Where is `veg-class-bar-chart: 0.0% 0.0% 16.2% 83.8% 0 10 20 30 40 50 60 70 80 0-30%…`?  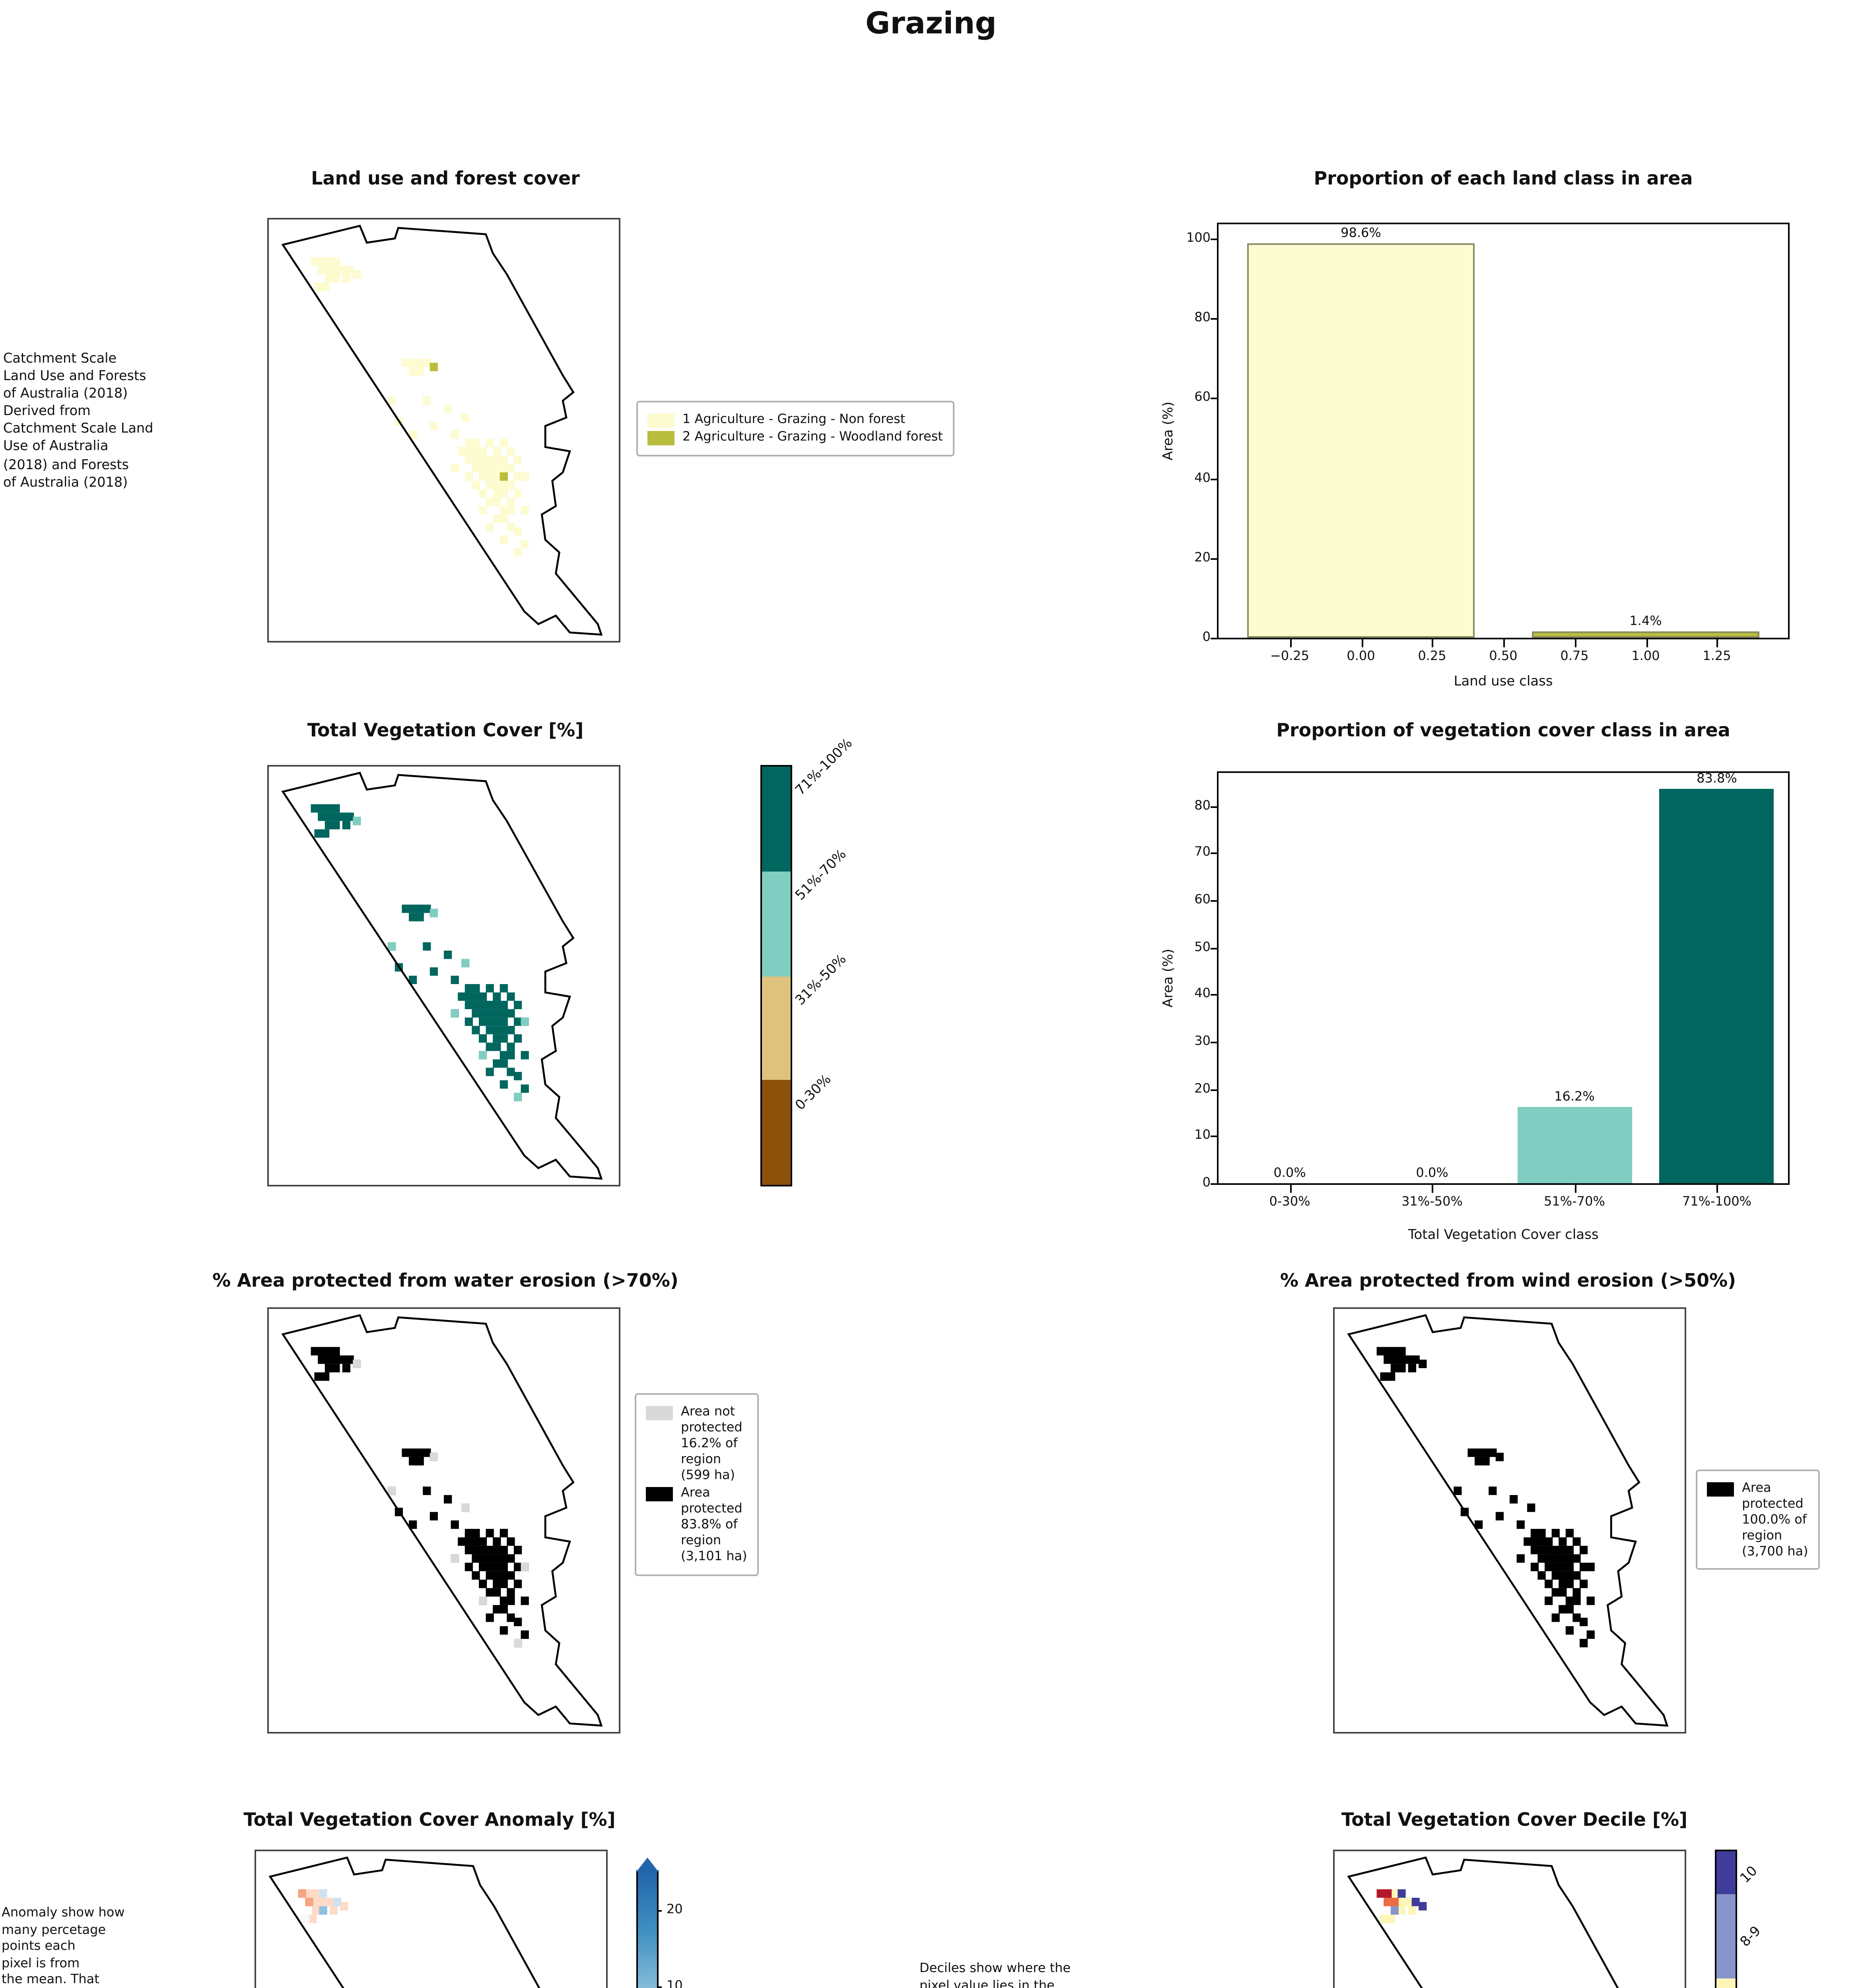 veg-class-bar-chart: 0.0% 0.0% 16.2% 83.8% 0 10 20 30 40 50 60 70 80 0-30%… is located at coordinates (1492, 990).